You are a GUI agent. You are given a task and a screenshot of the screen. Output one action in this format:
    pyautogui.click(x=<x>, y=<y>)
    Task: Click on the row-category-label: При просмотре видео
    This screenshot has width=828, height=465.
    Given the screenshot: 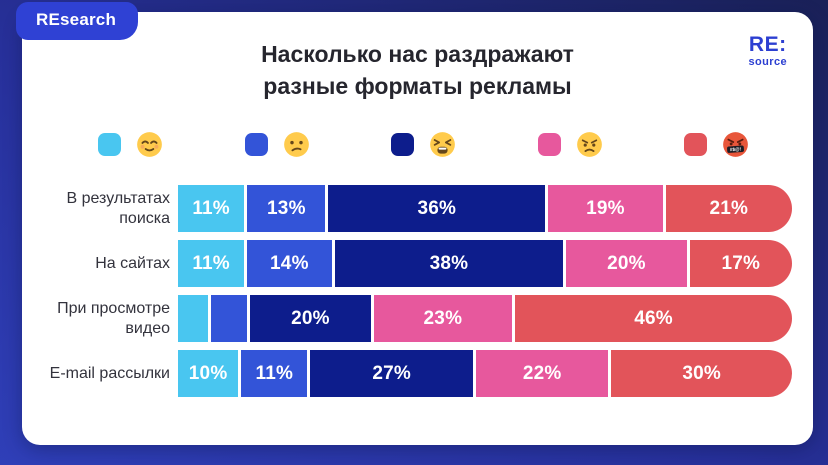 What is the action you would take?
    pyautogui.click(x=113, y=318)
    